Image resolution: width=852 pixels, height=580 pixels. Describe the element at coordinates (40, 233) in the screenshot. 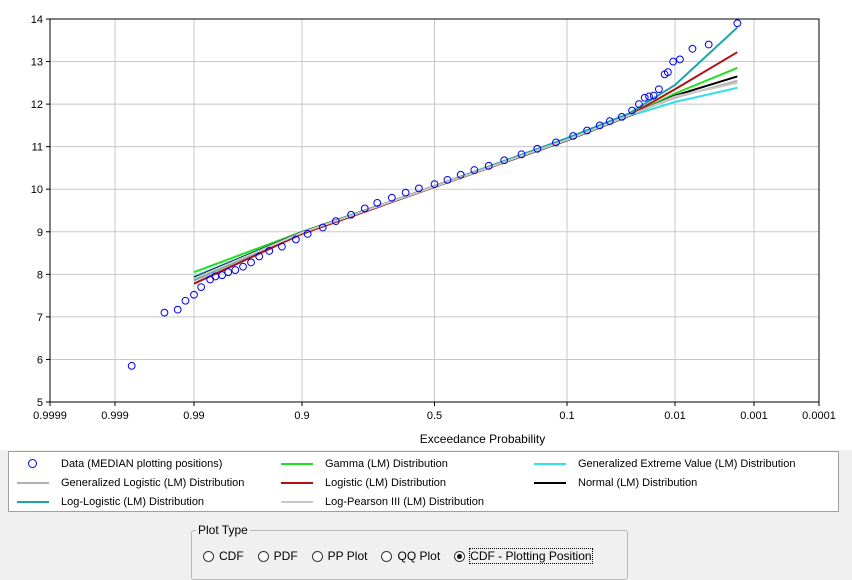

I see `y-tick-label: 9` at that location.